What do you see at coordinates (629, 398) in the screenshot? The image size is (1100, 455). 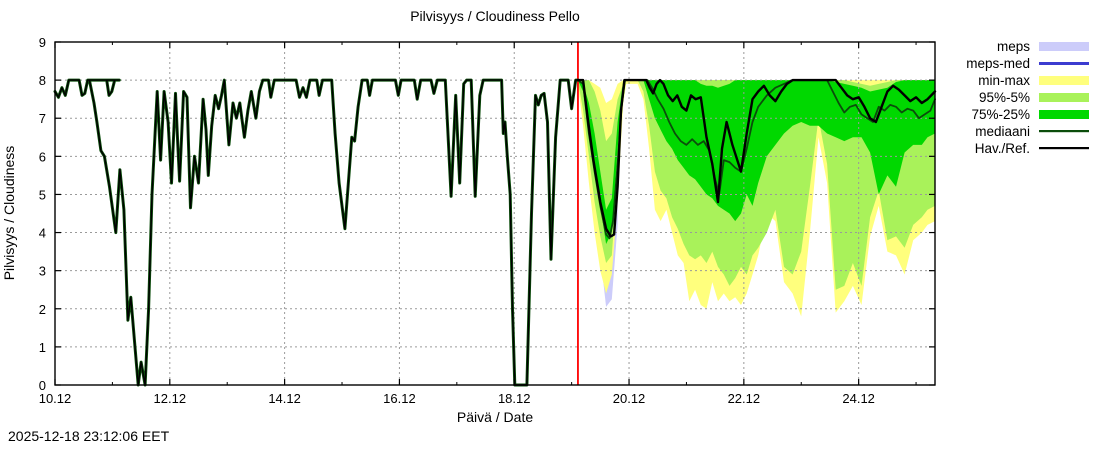 I see `x-tick-label: 20.12` at bounding box center [629, 398].